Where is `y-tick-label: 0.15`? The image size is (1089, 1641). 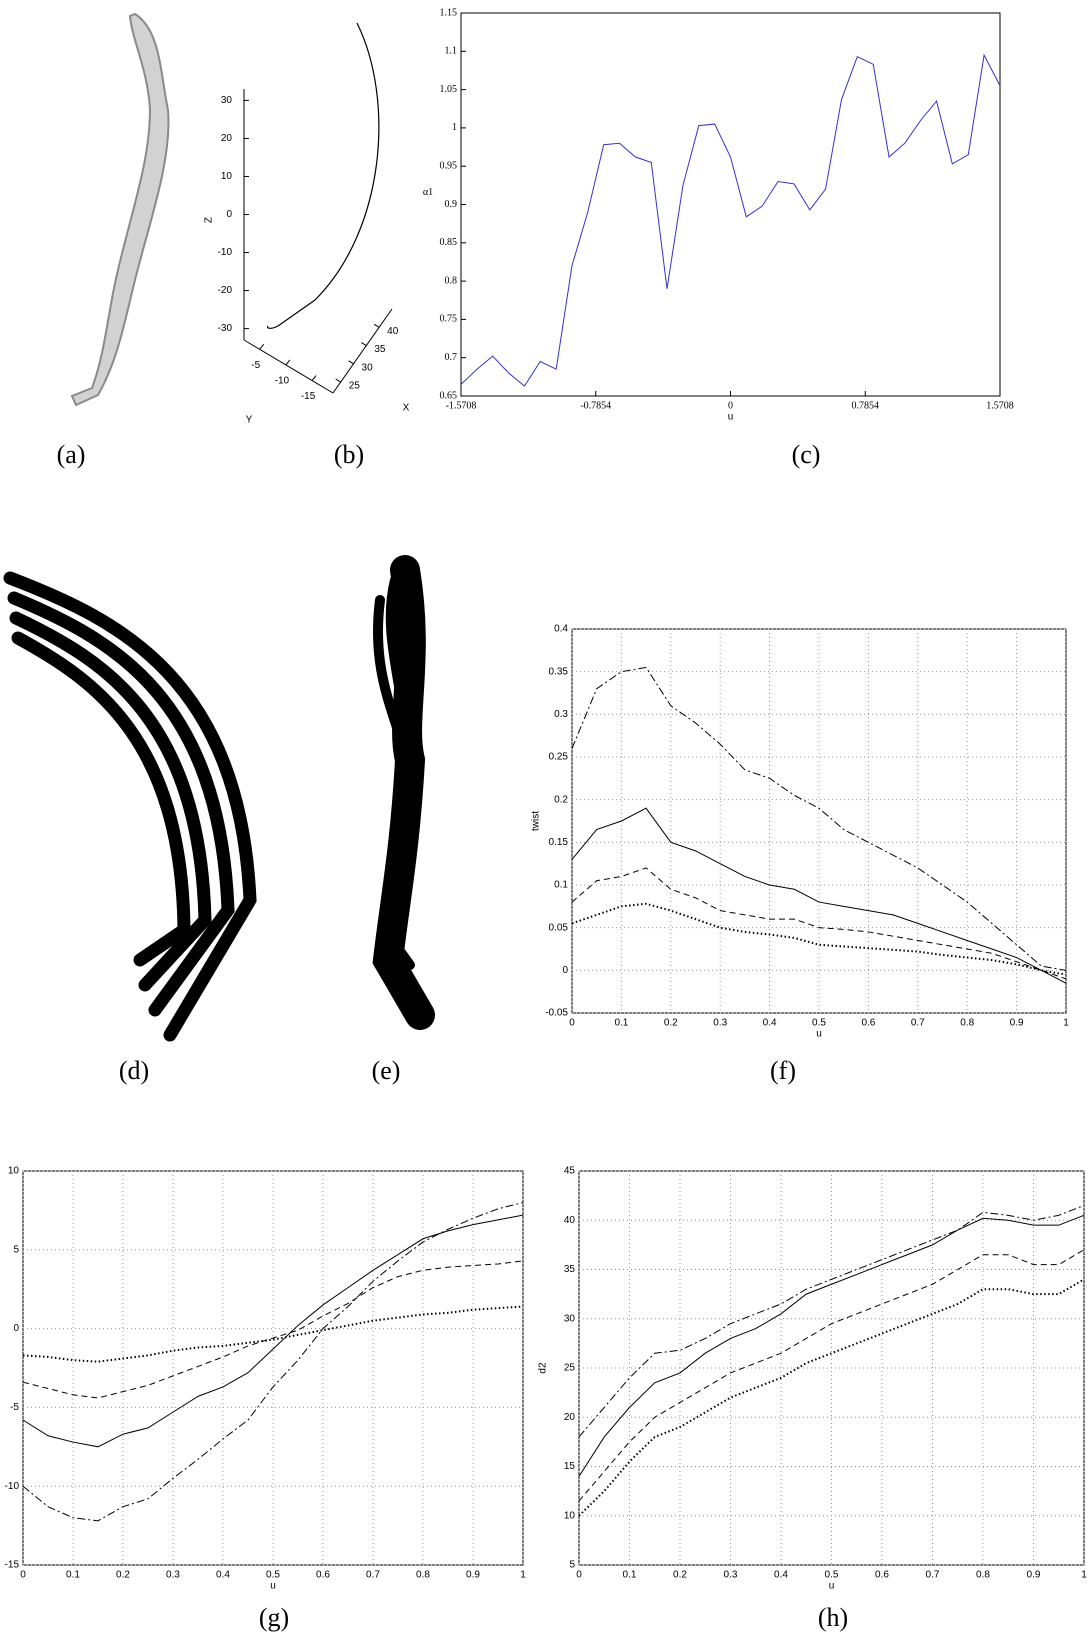 y-tick-label: 0.15 is located at coordinates (559, 842).